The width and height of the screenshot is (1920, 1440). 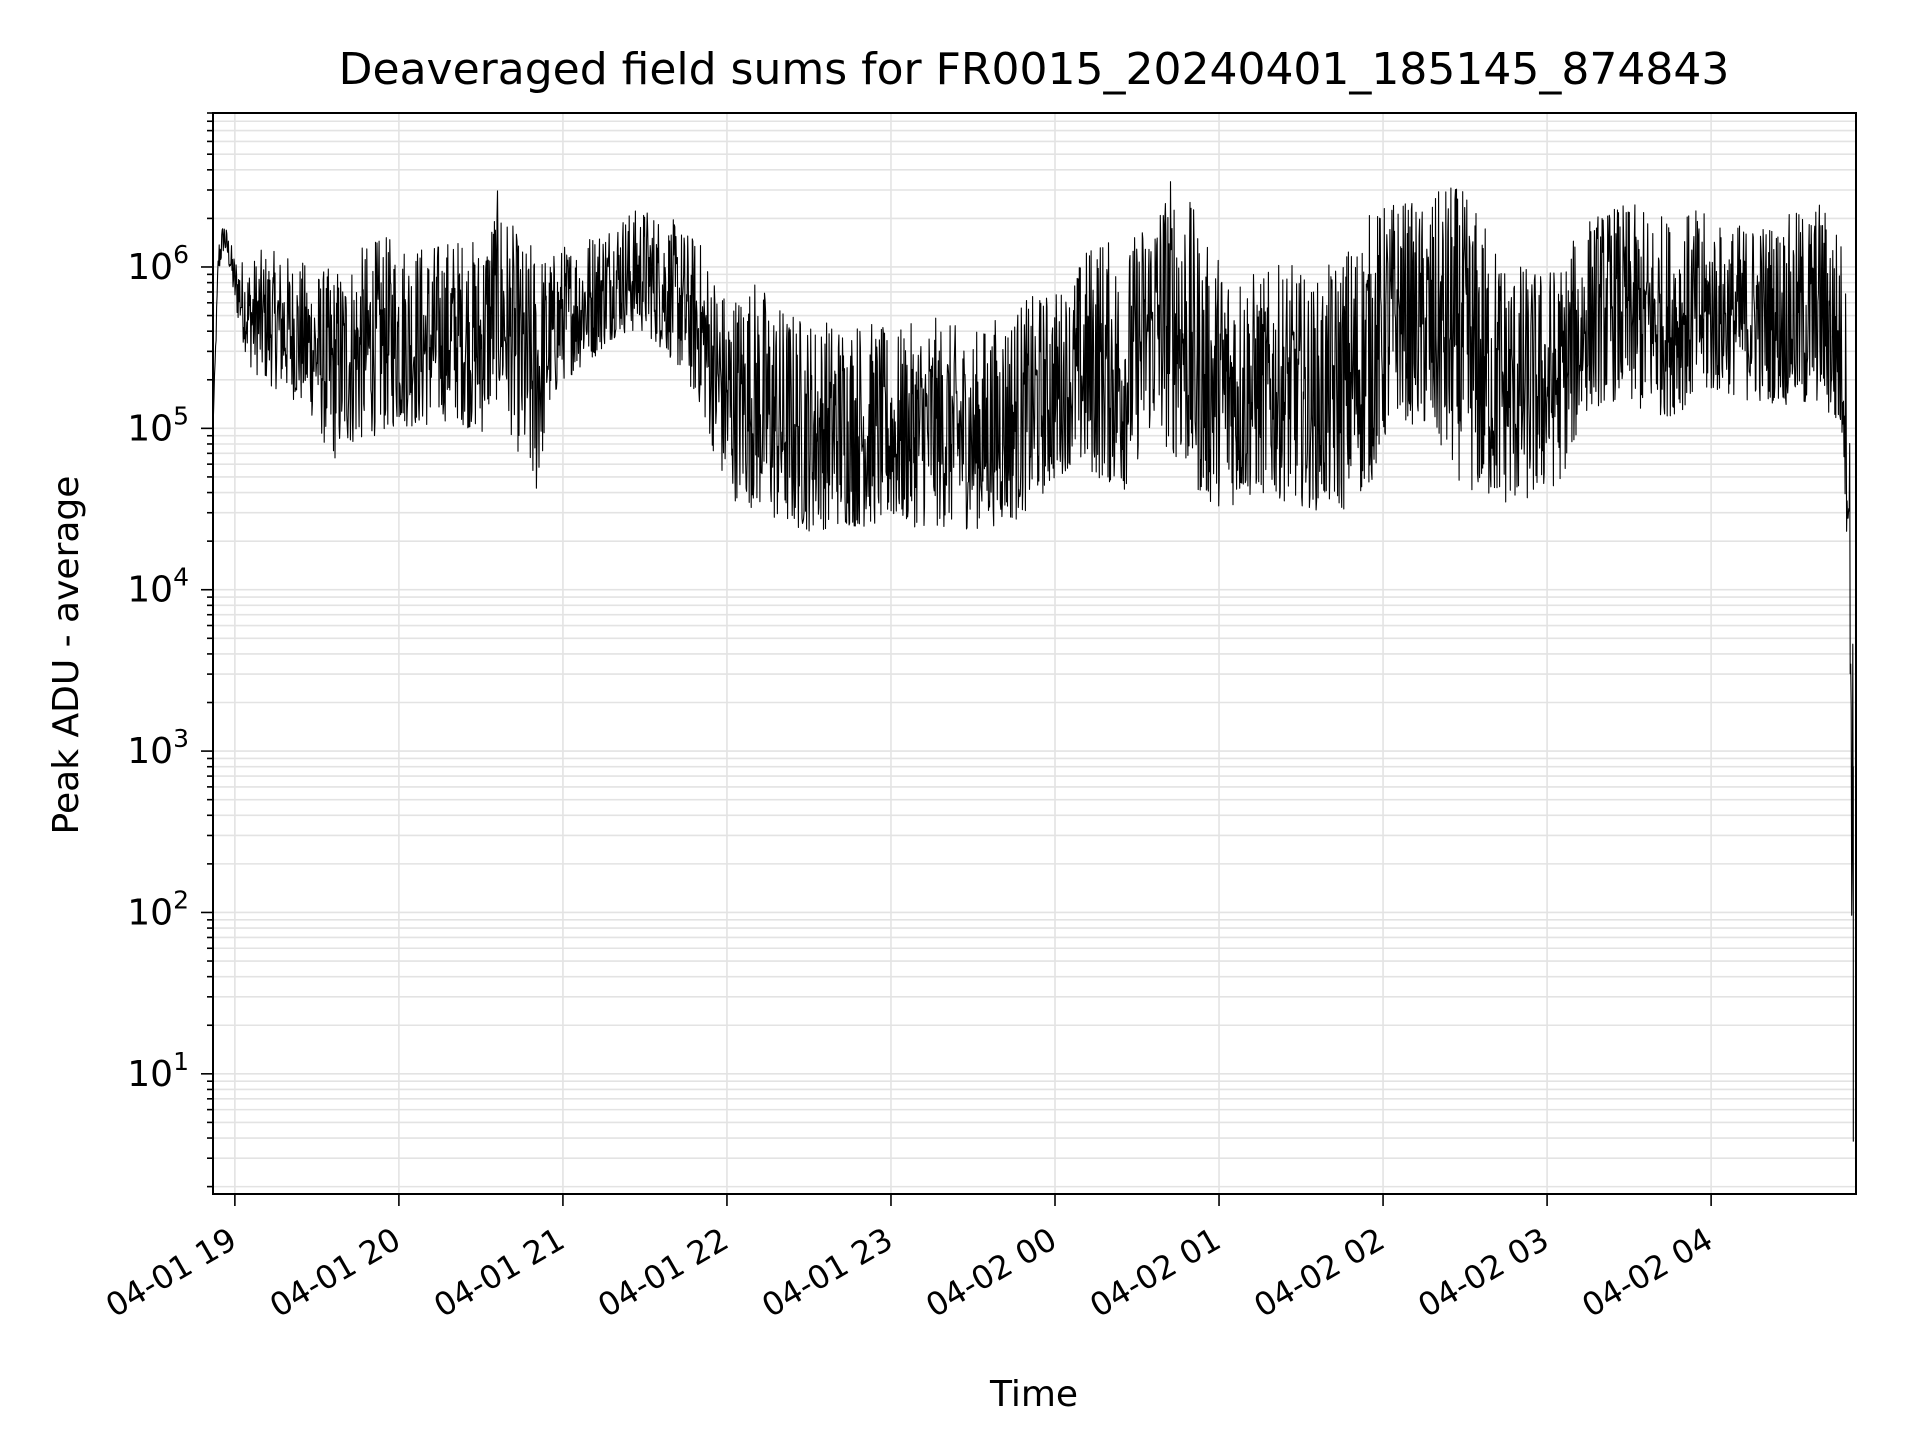 I want to click on y-axis-ticks: 10¹ 10² 10³ 10⁴ 10⁵ 10⁶, so click(x=170, y=650).